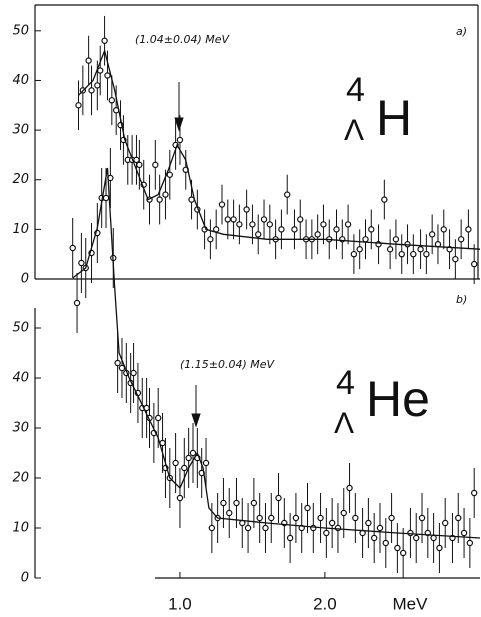 Image resolution: width=481 pixels, height=617 pixels. What do you see at coordinates (20, 179) in the screenshot?
I see `y-tick-label: 20` at bounding box center [20, 179].